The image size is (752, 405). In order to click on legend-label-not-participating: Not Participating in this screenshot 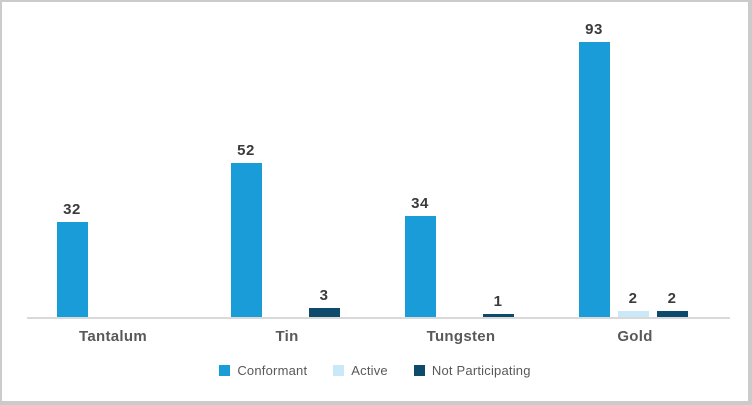, I will do `click(481, 370)`.